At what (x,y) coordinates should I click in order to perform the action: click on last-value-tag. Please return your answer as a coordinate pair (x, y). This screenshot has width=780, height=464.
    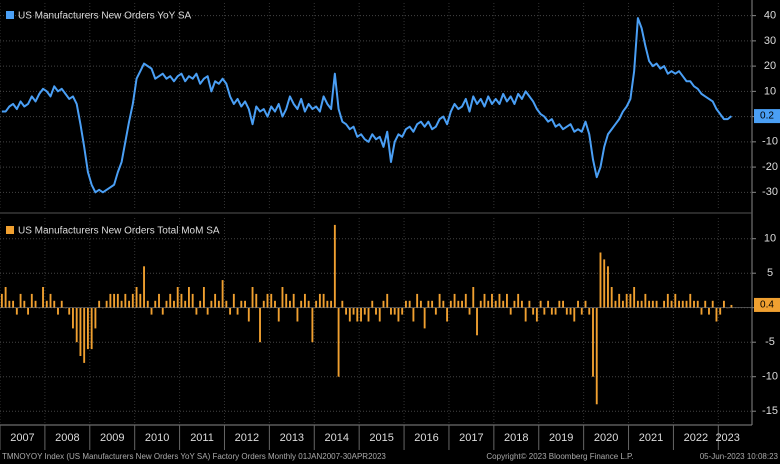
    Looking at the image, I should click on (767, 304).